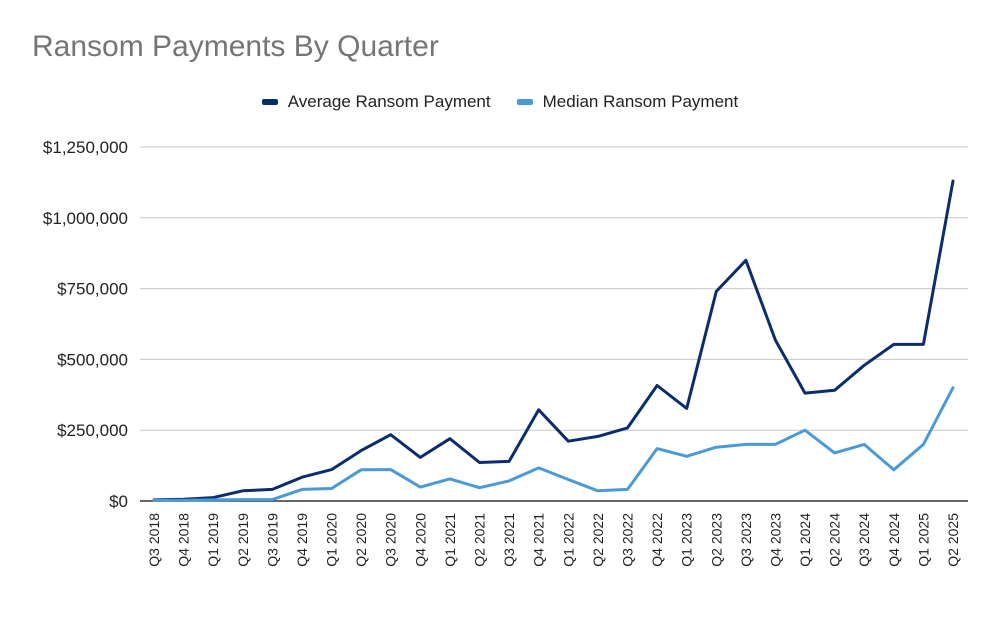 This screenshot has height=618, width=1000. Describe the element at coordinates (272, 540) in the screenshot. I see `x-tick-label: Q3 2019` at that location.